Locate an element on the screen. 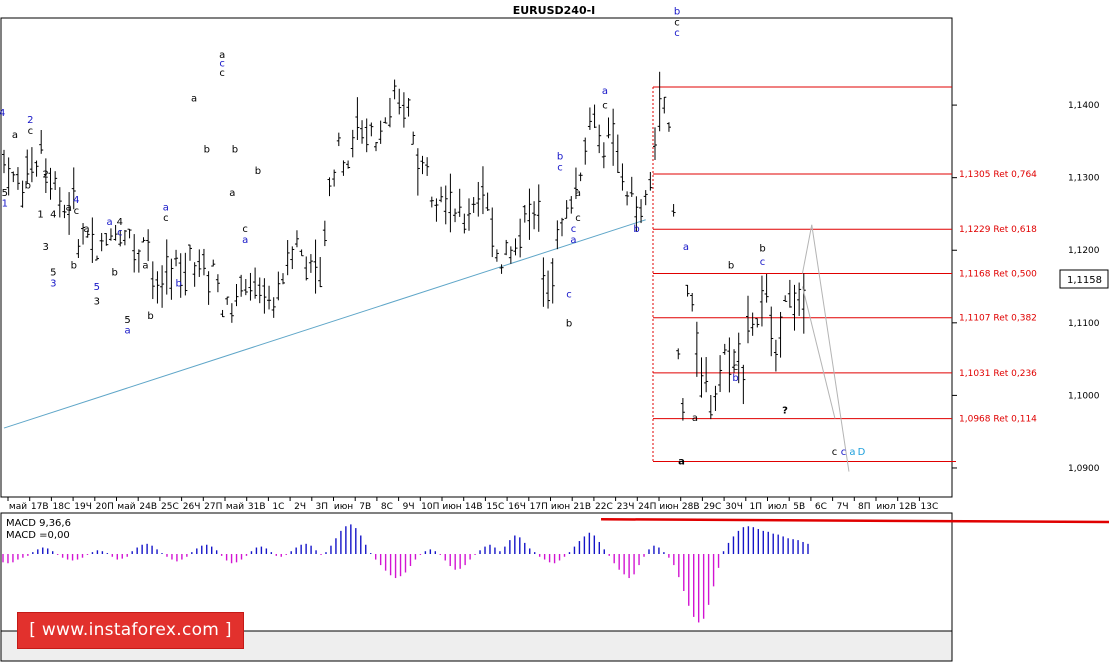  x-tick-label: июл is located at coordinates (885, 507).